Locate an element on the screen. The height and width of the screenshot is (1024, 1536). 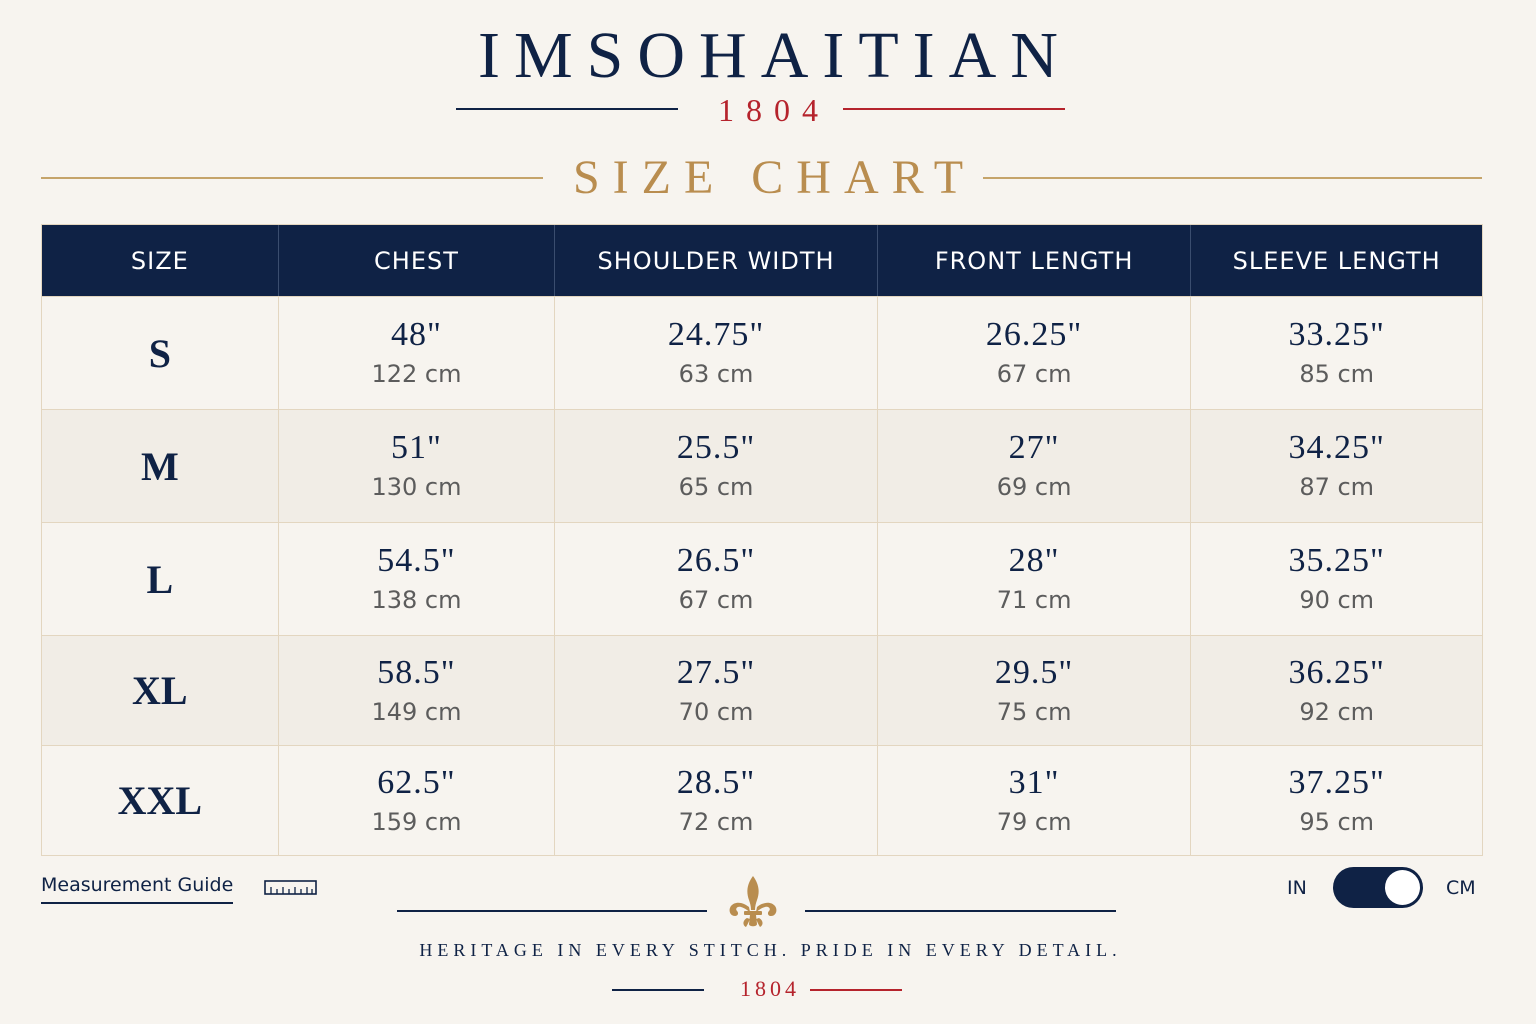
inch-value: 35.25" is located at coordinates (1336, 560).